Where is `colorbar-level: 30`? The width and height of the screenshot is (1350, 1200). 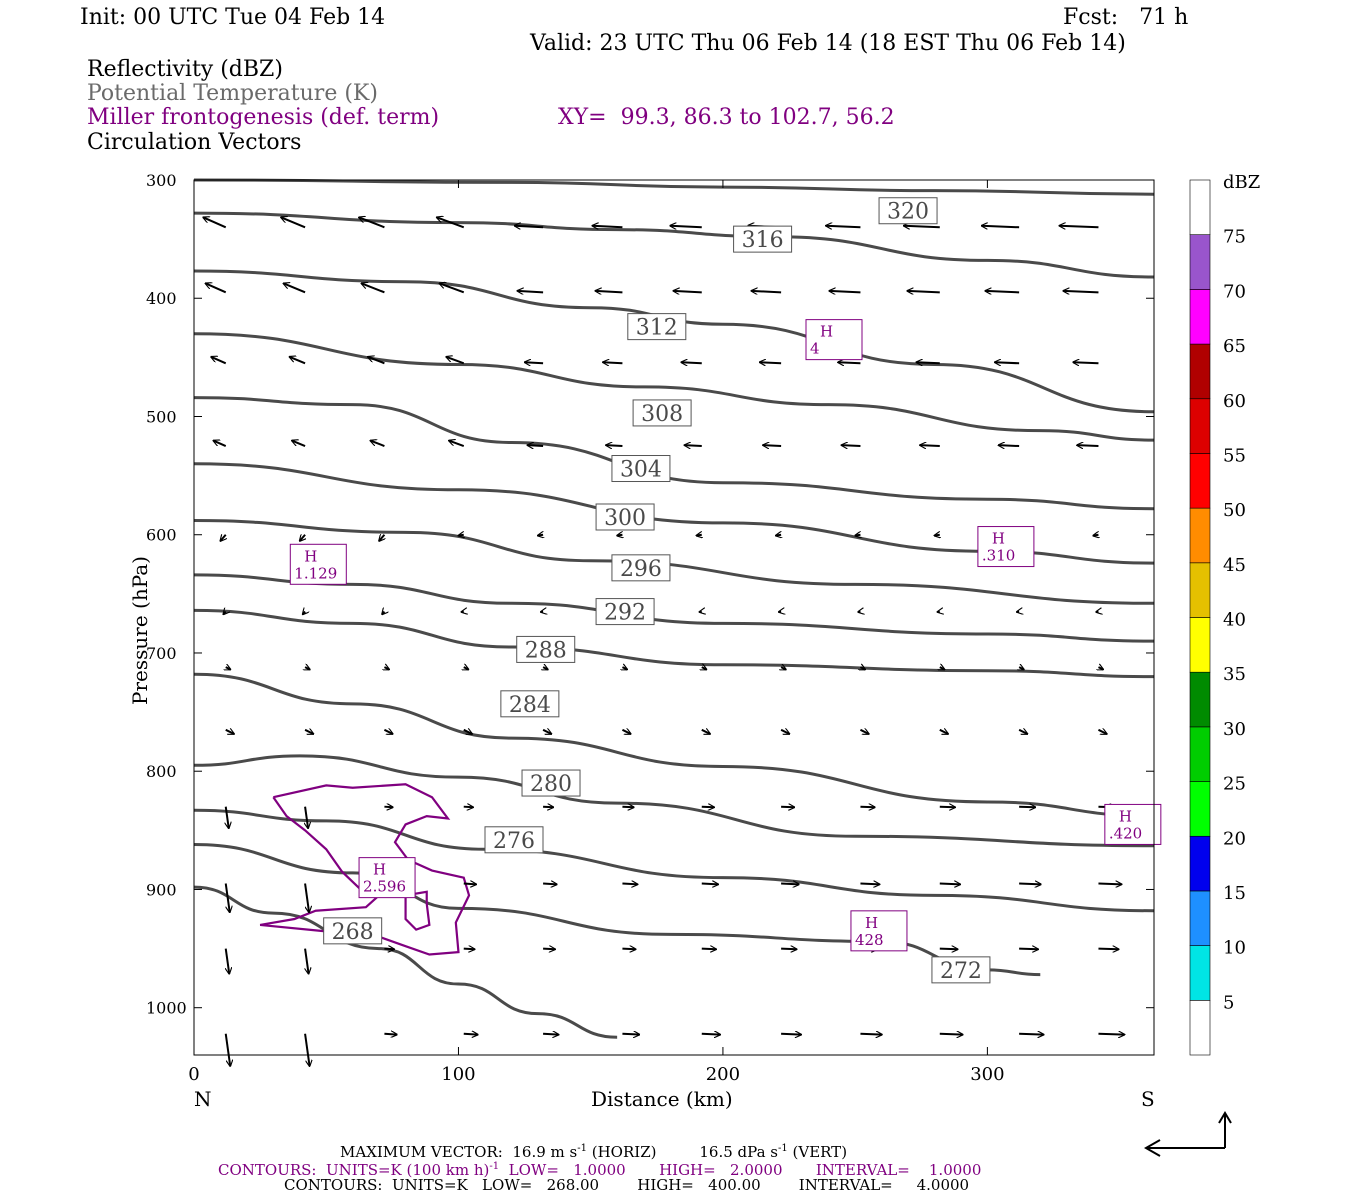
colorbar-level: 30 is located at coordinates (1234, 729).